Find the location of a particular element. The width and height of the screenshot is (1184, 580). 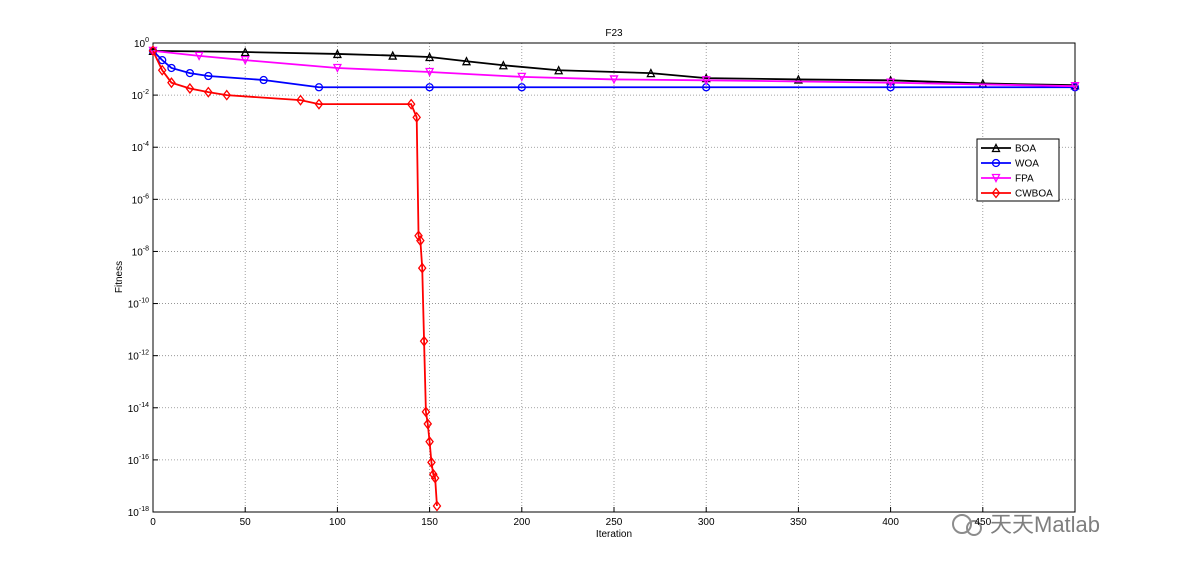

x-tick-label: 400 is located at coordinates (890, 522).